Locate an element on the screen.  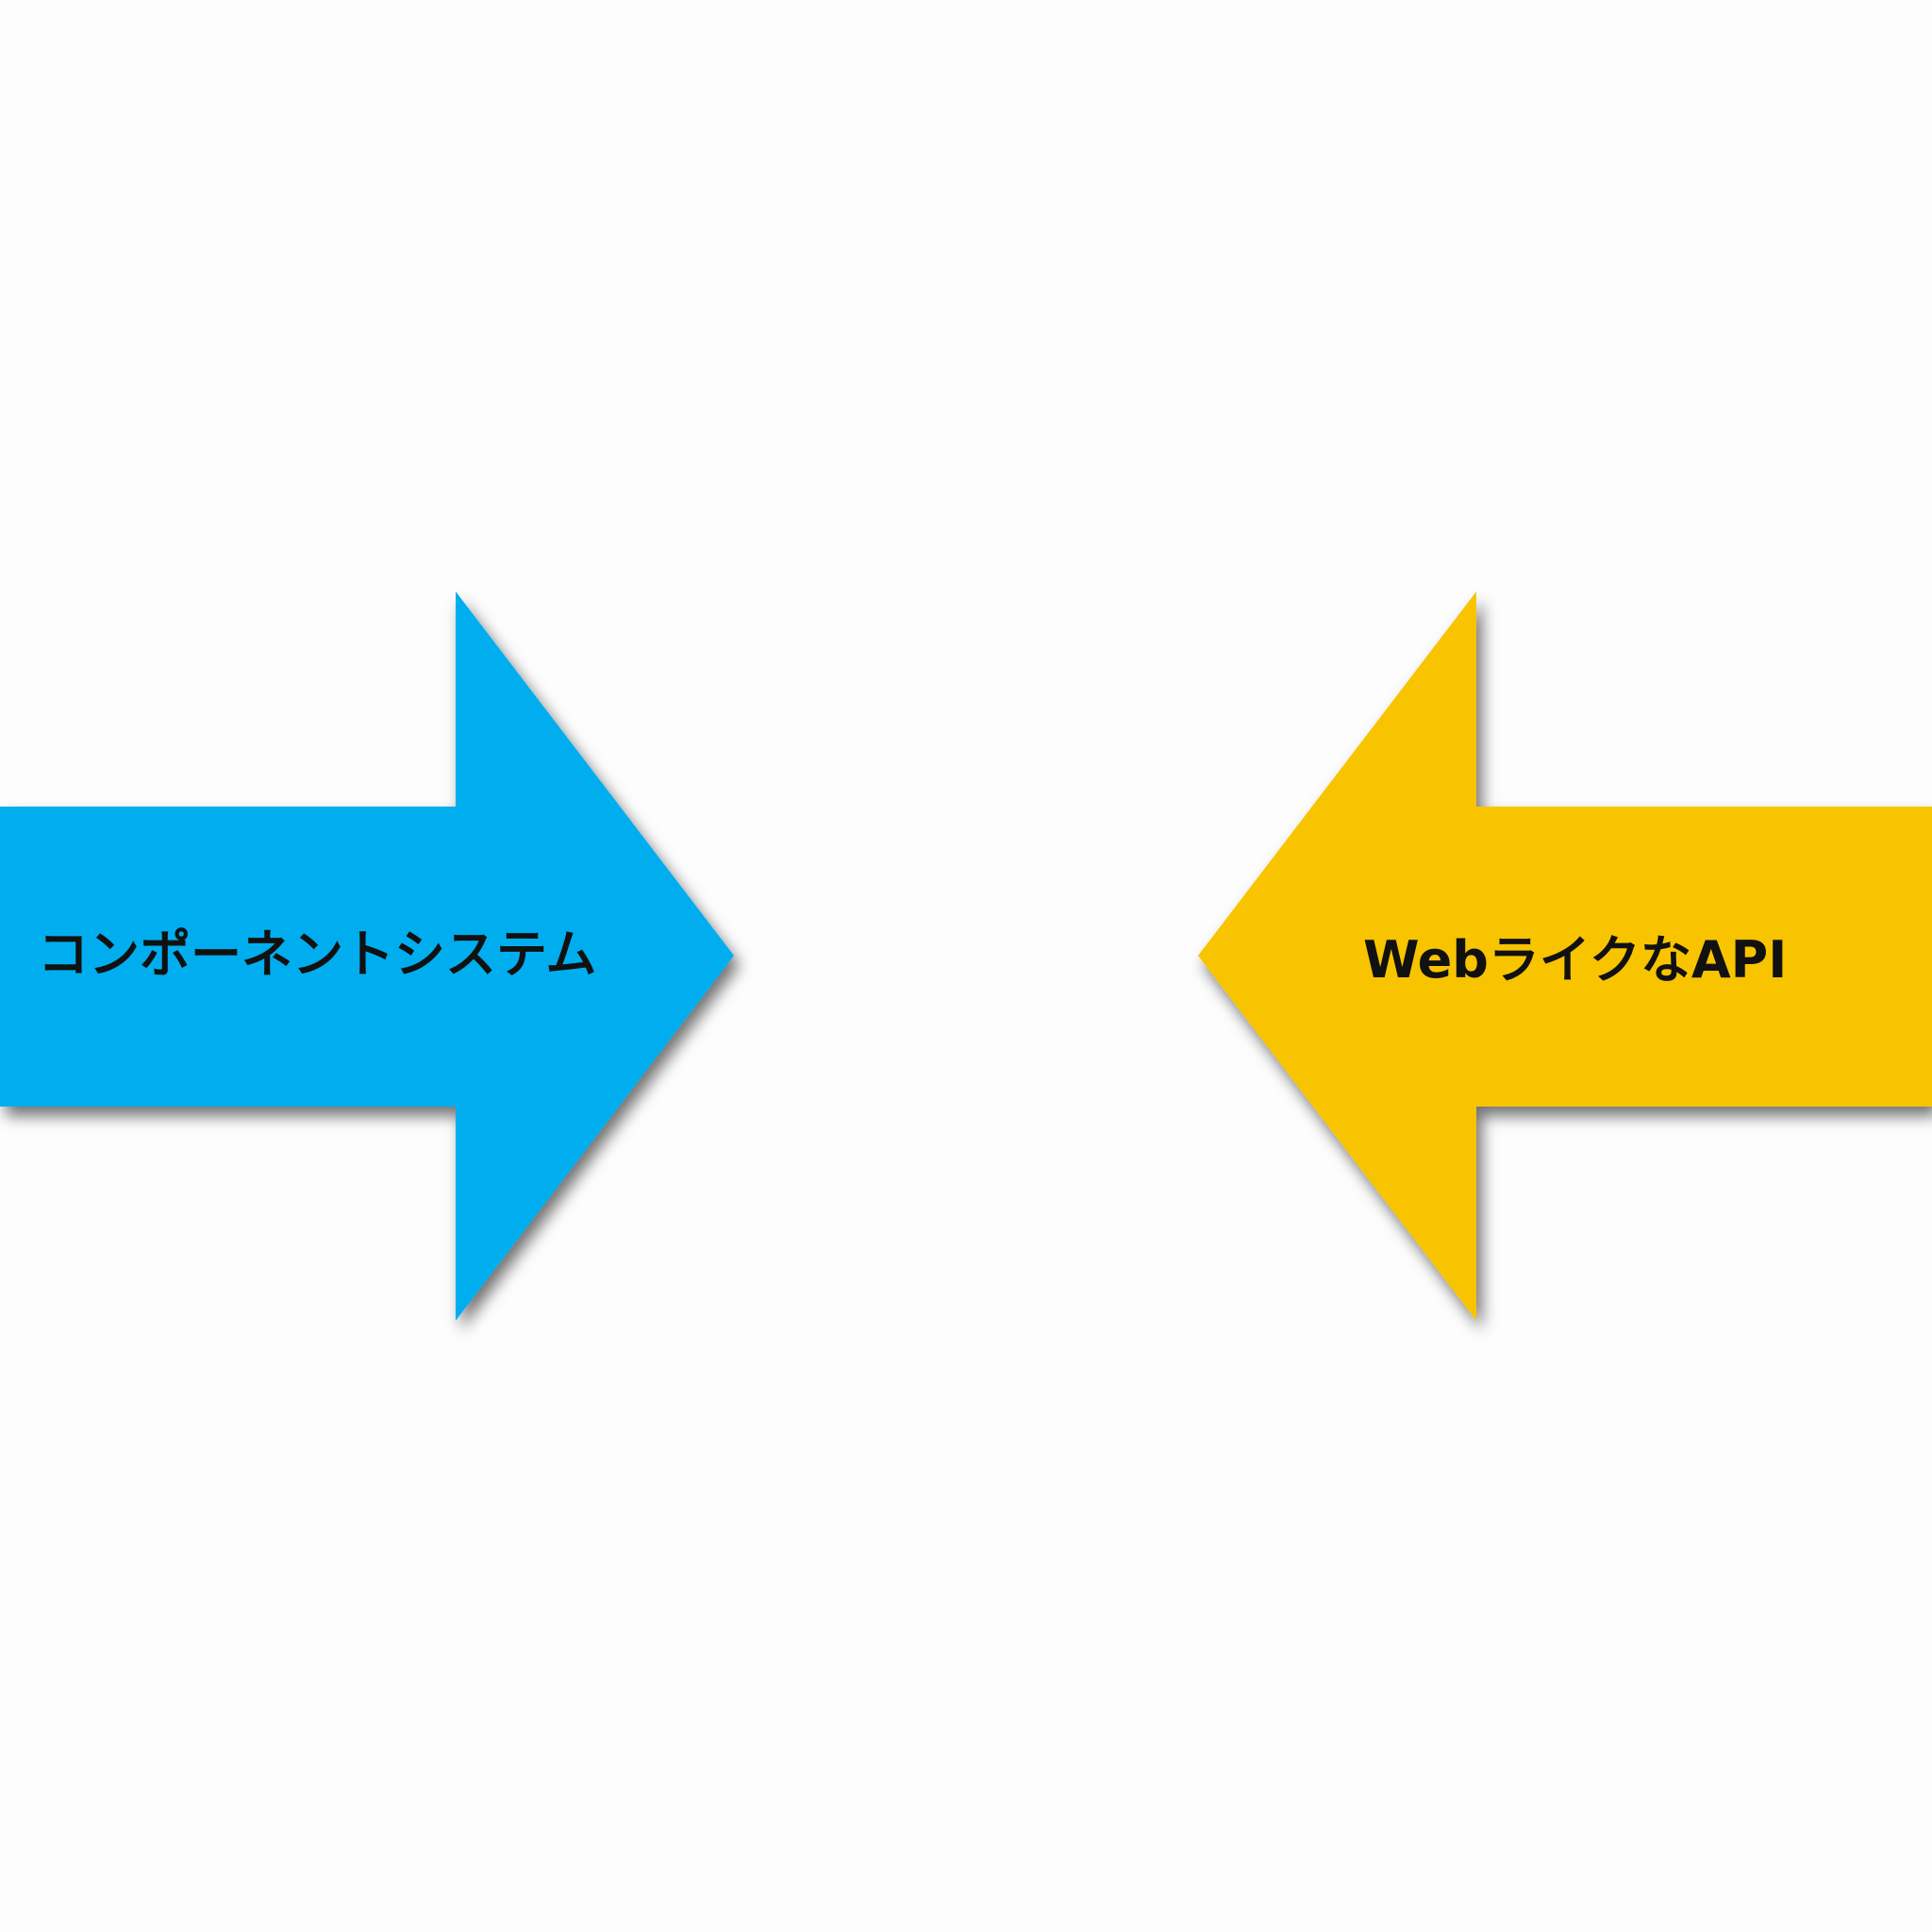
web-like-api-label: WebライクなAPI is located at coordinates (1576, 960).